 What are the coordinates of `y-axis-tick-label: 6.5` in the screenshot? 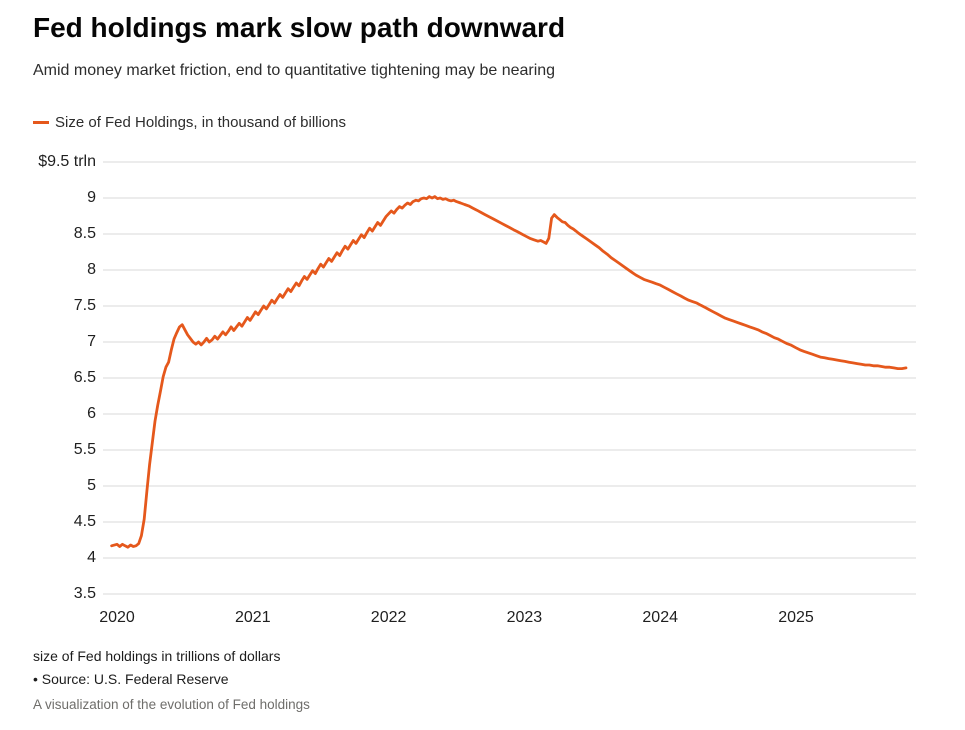 It's located at (84, 377).